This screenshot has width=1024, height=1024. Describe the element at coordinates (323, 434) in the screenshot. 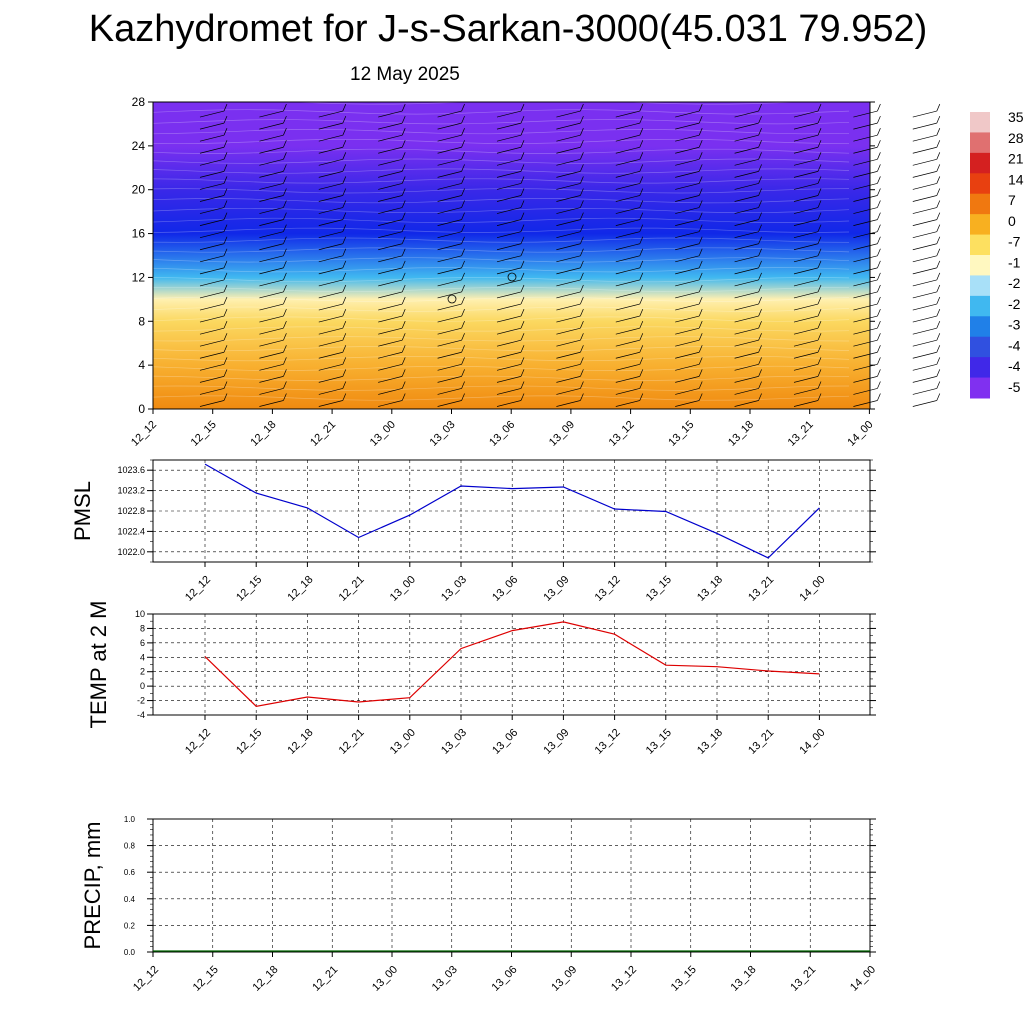

I see `x-tick-label: 12_21` at that location.